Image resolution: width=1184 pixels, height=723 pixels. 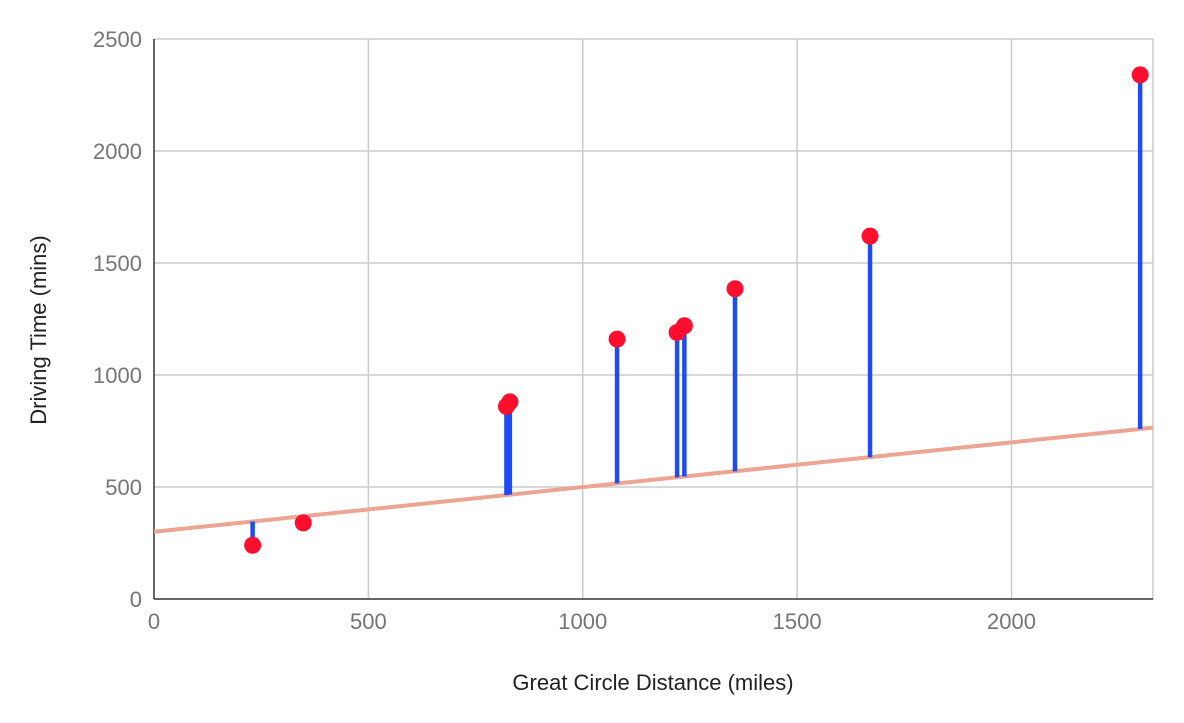 I want to click on x-tick-label: 2000, so click(x=1011, y=621).